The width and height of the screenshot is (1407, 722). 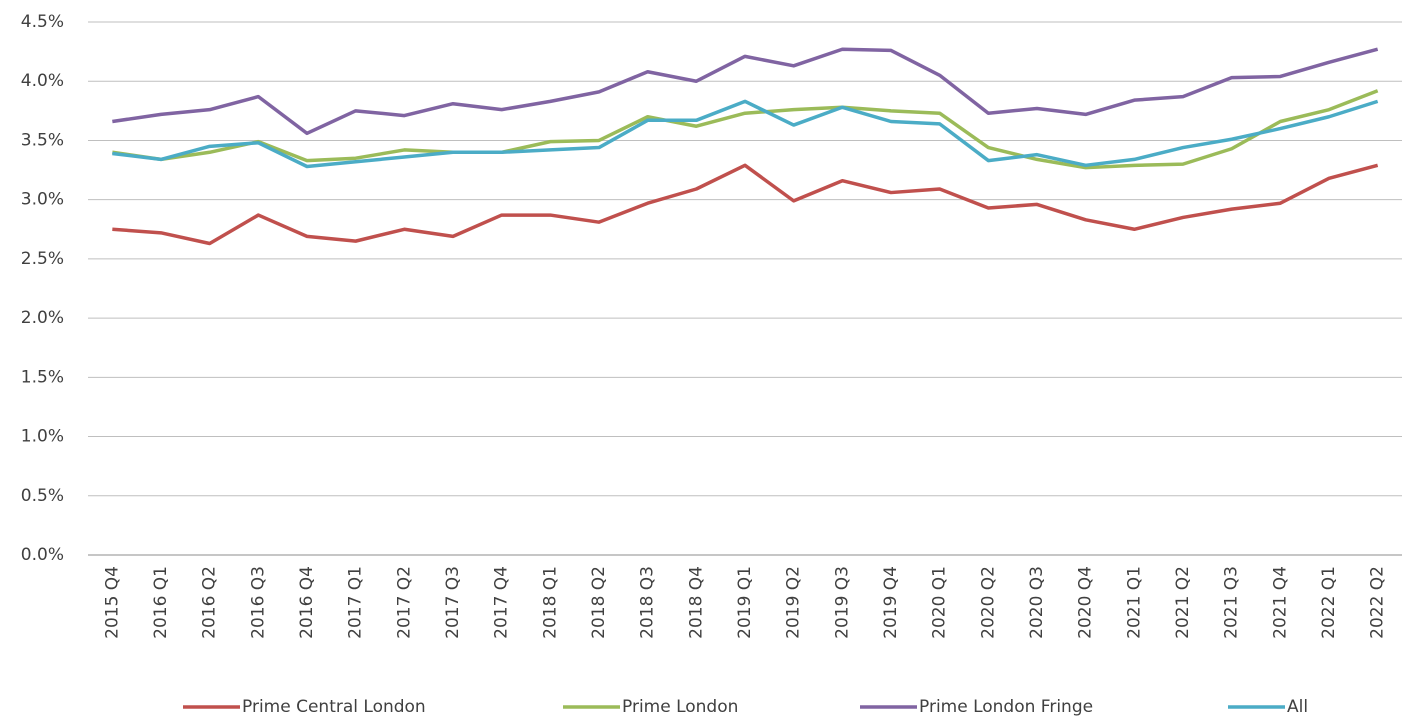 I want to click on legend-label: Prime London, so click(x=680, y=707).